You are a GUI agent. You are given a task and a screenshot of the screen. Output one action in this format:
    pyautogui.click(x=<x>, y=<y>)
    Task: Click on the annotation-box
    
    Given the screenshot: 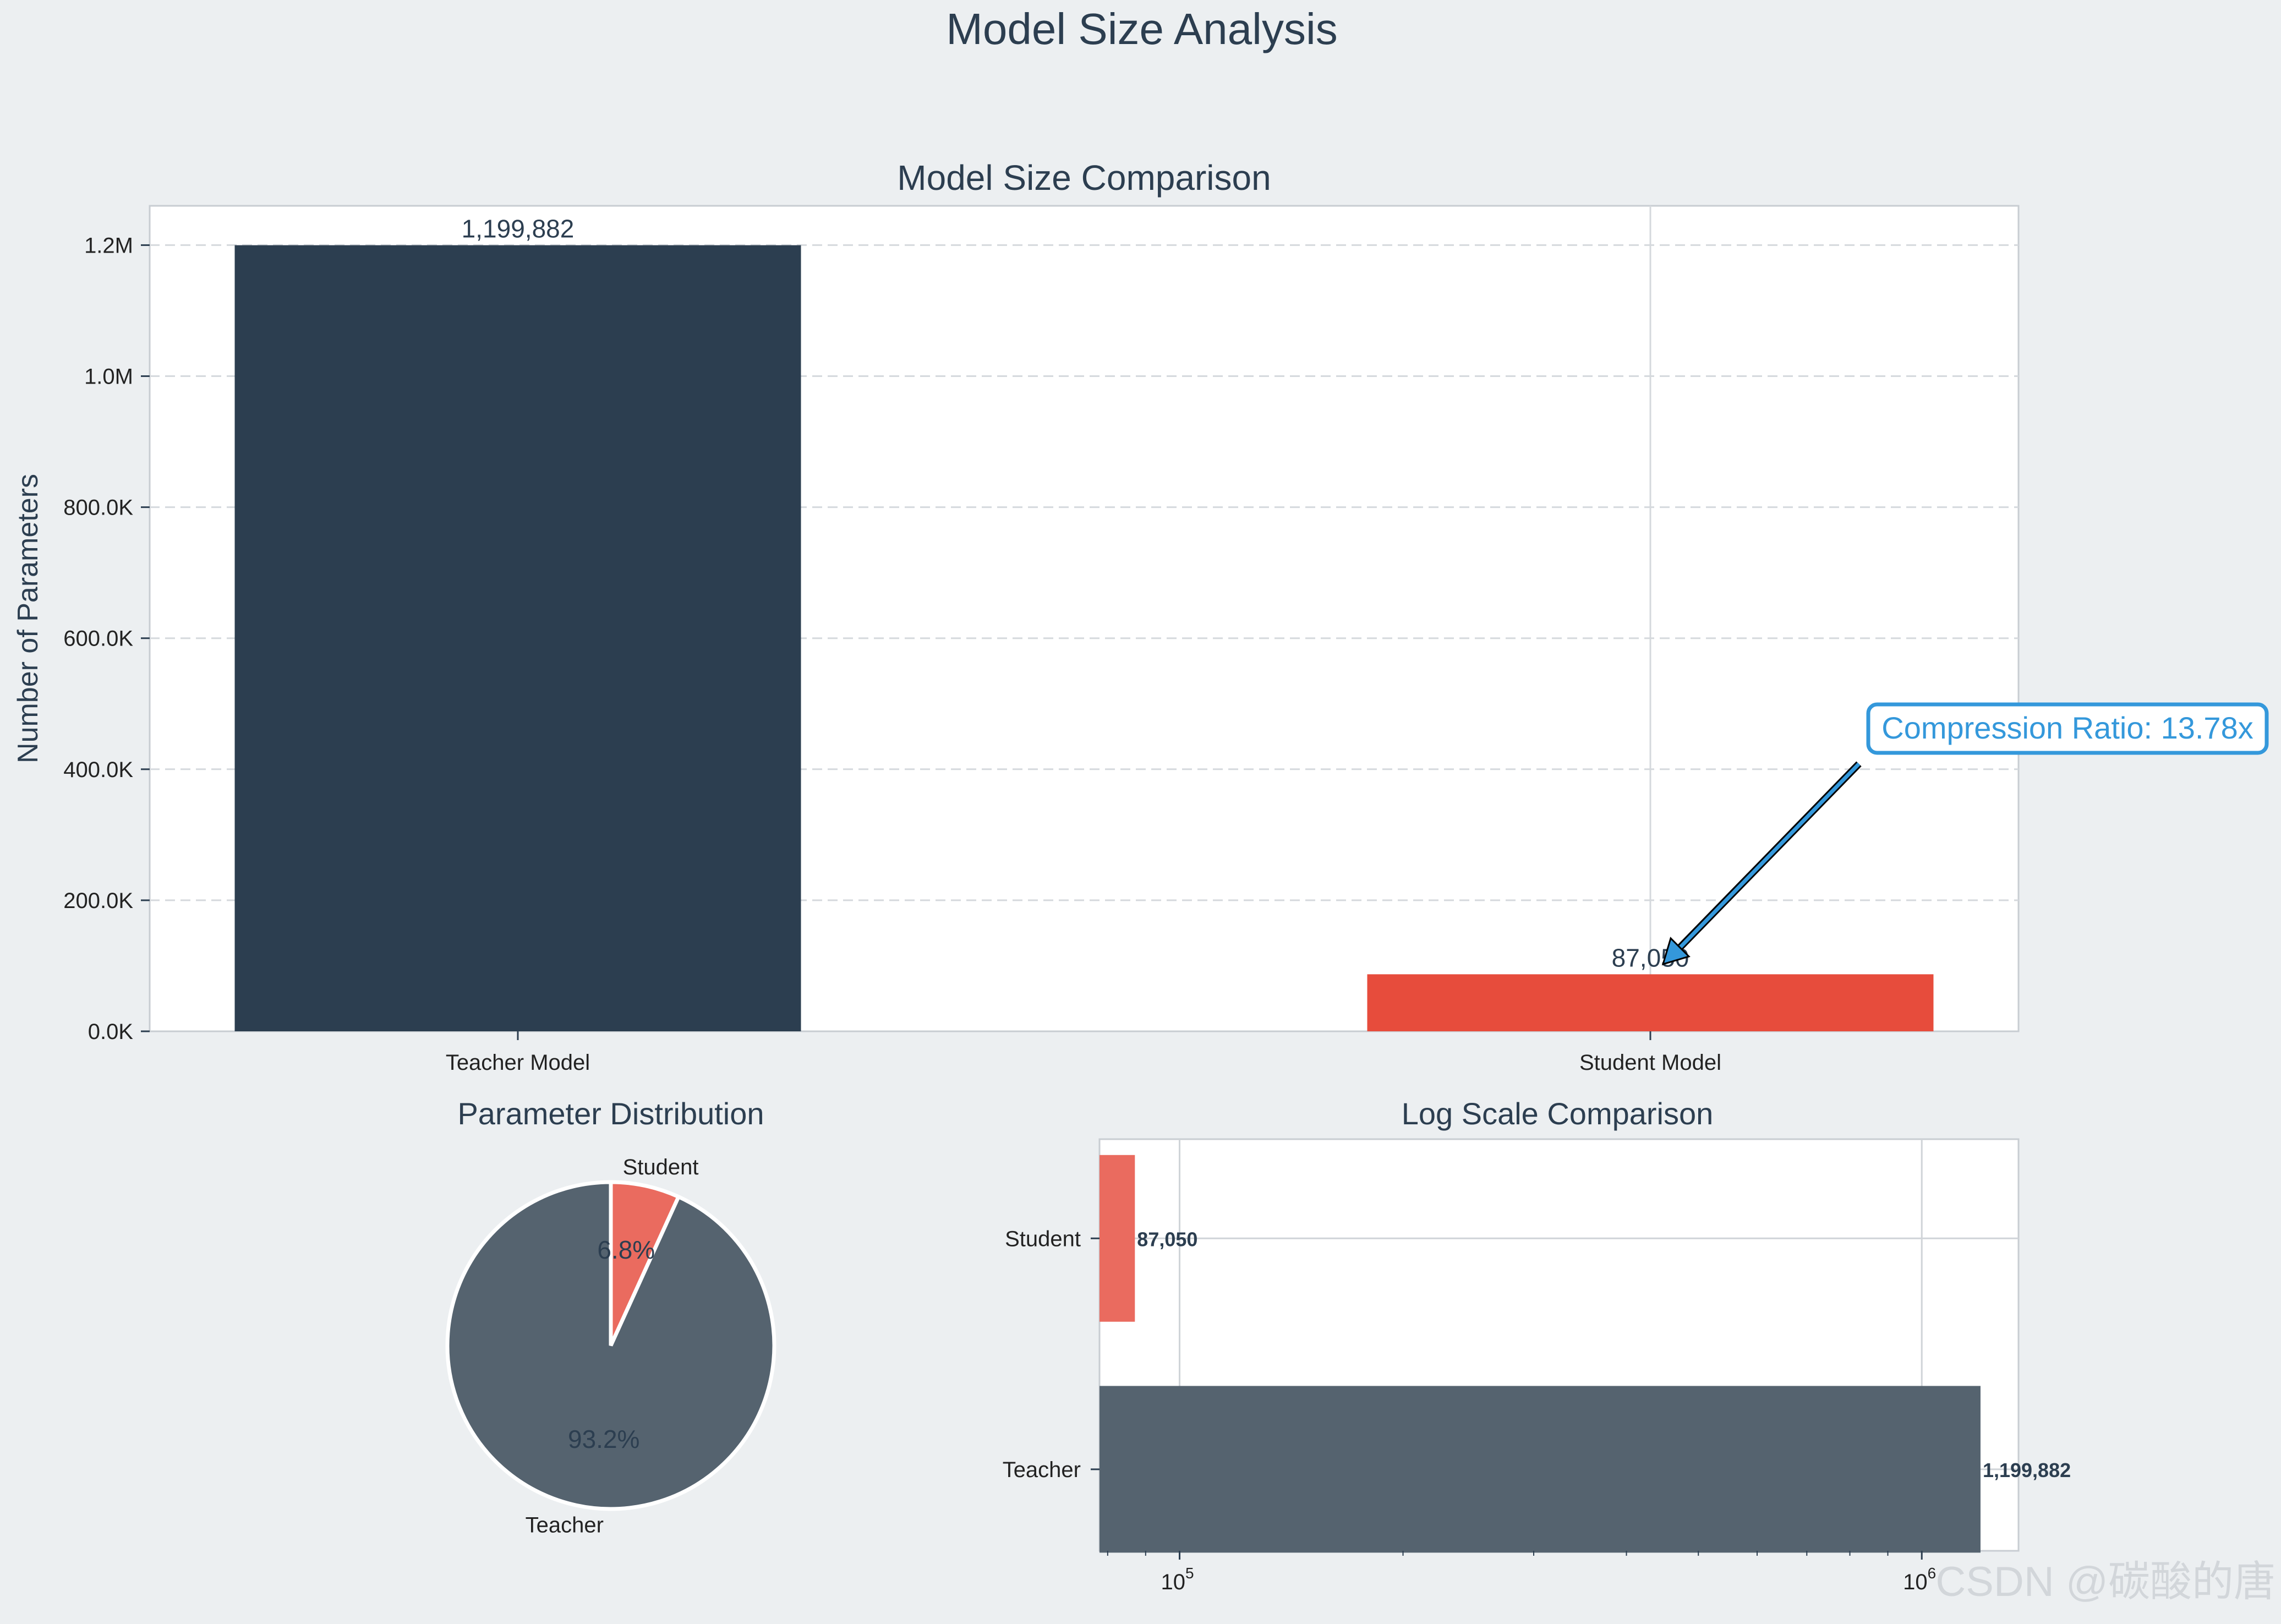 What is the action you would take?
    pyautogui.click(x=2067, y=728)
    